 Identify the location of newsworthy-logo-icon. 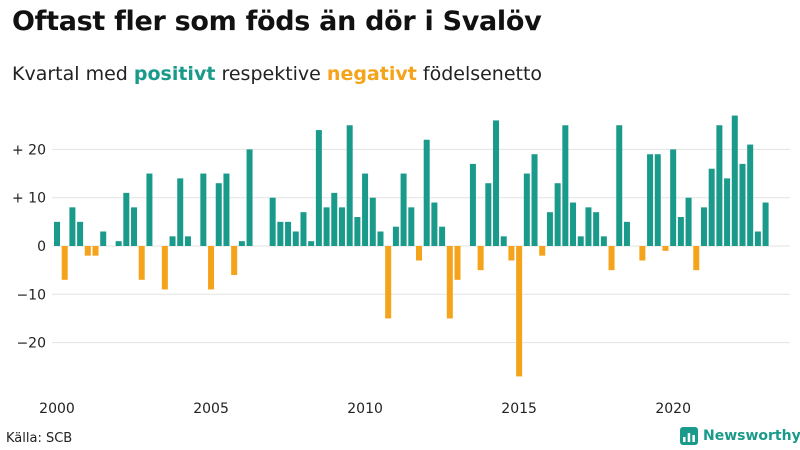
(689, 436).